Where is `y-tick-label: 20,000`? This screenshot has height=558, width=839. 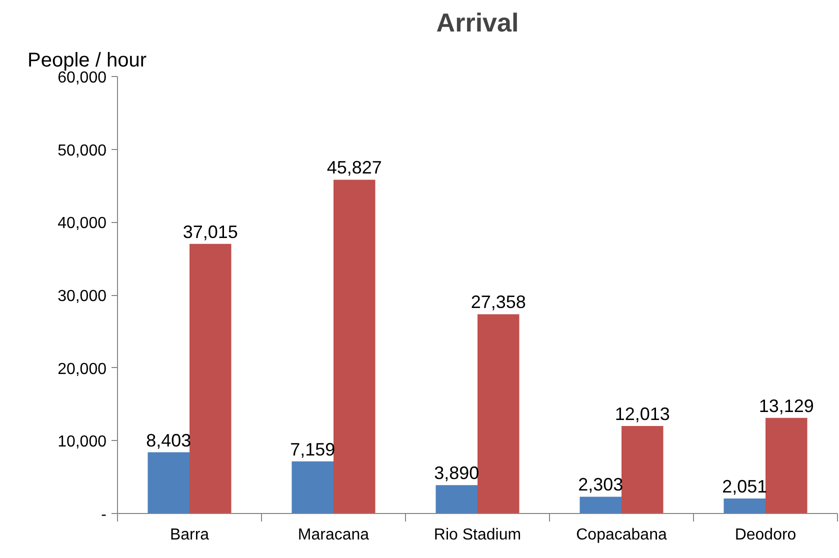
y-tick-label: 20,000 is located at coordinates (82, 369).